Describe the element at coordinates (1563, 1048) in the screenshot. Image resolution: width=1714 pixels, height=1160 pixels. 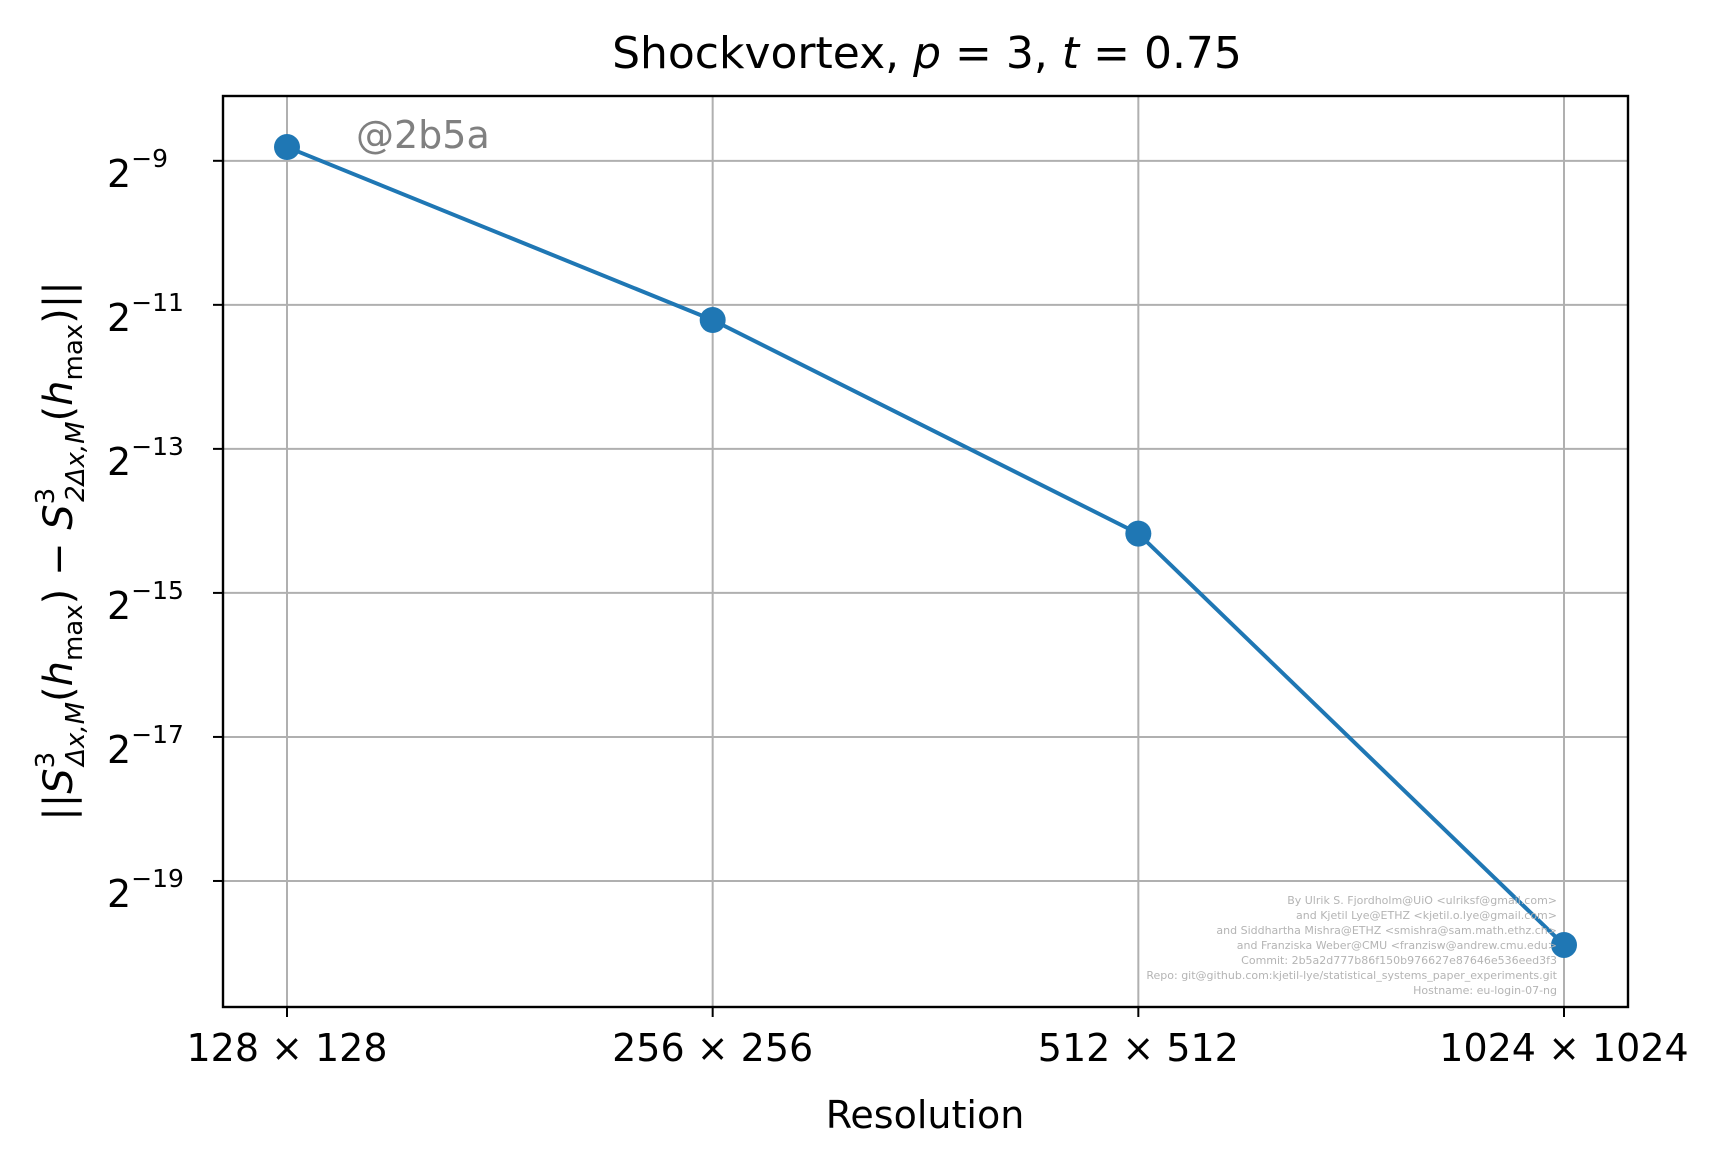
I see `x-tick-label: 1024 × 1024` at that location.